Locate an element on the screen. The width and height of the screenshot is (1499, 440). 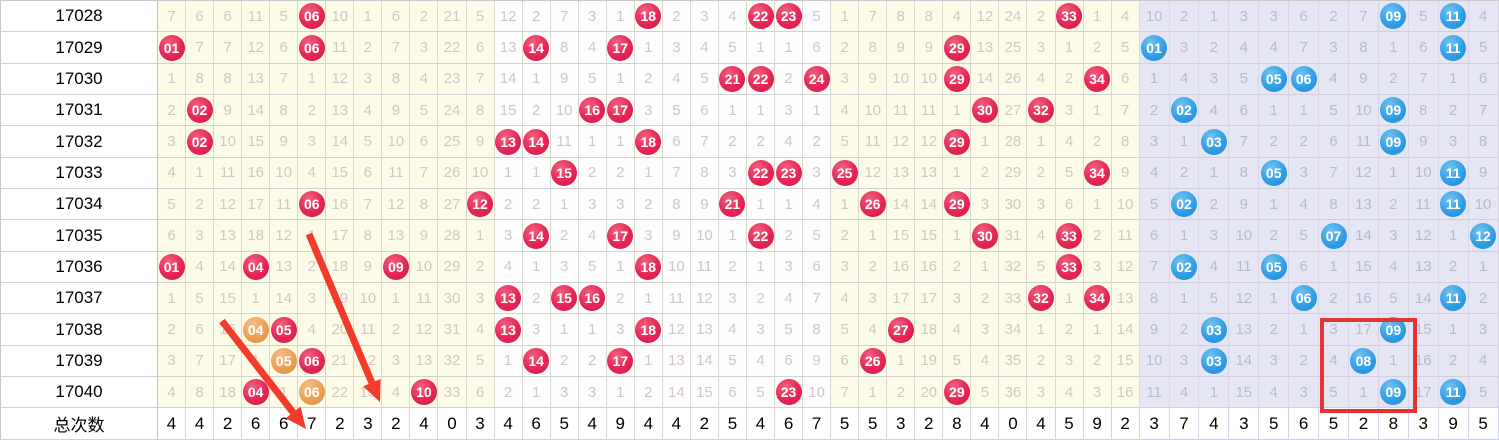
drawn-number-cell: 06 is located at coordinates (312, 361).